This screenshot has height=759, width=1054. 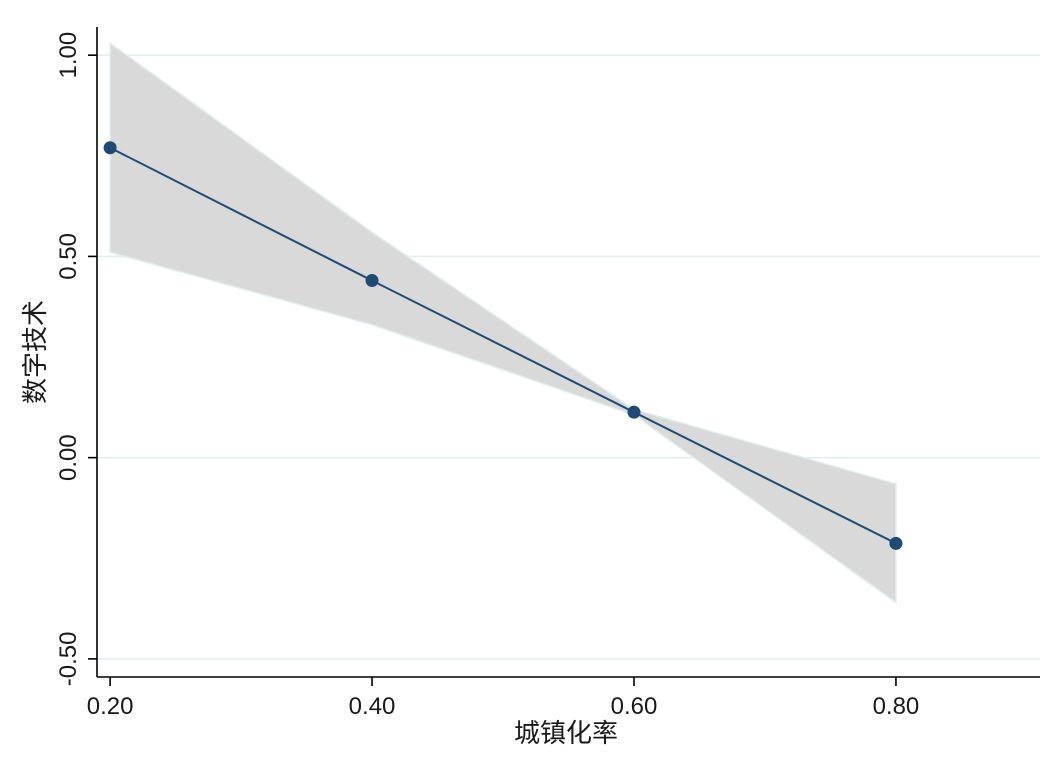 What do you see at coordinates (76, 359) in the screenshot?
I see `y-axis-ticks: -0.50 0.00 0.50 1.00` at bounding box center [76, 359].